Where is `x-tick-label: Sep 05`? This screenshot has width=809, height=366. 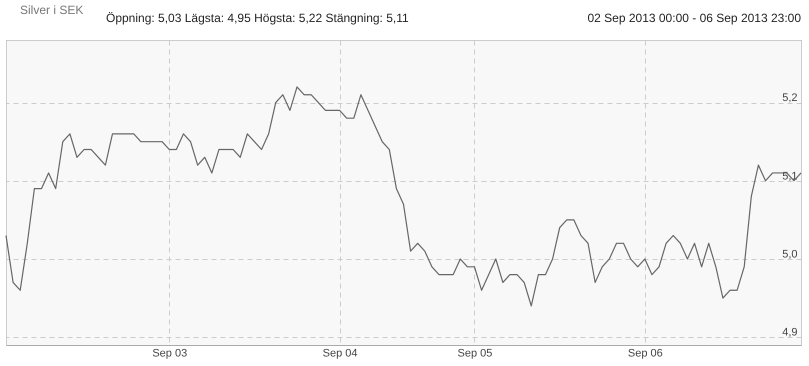
x-tick-label: Sep 05 is located at coordinates (475, 354).